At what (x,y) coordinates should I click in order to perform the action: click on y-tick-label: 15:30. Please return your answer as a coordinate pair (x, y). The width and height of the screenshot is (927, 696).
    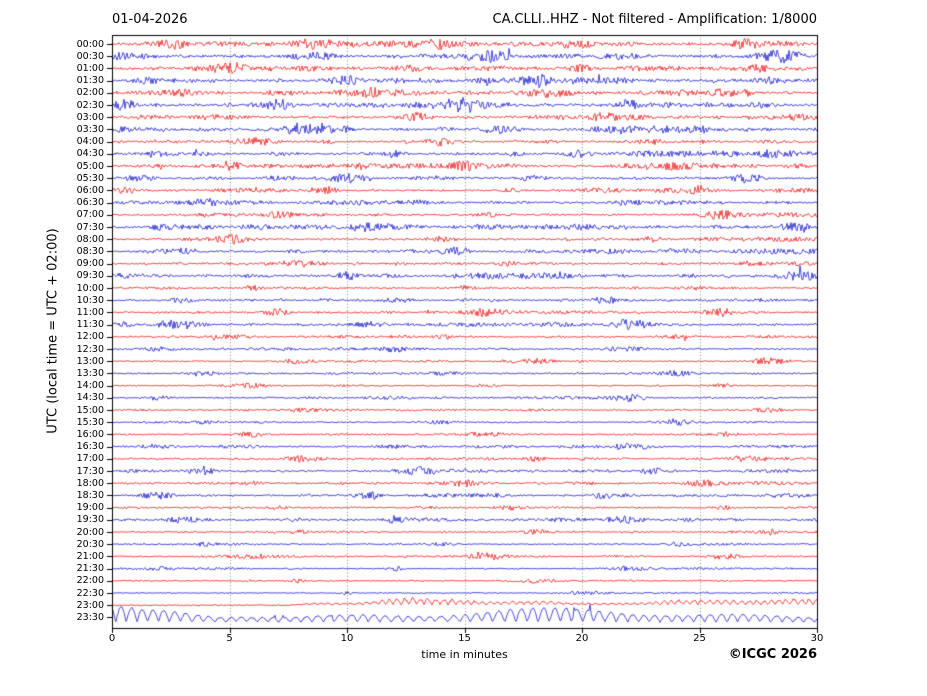
    Looking at the image, I should click on (90, 422).